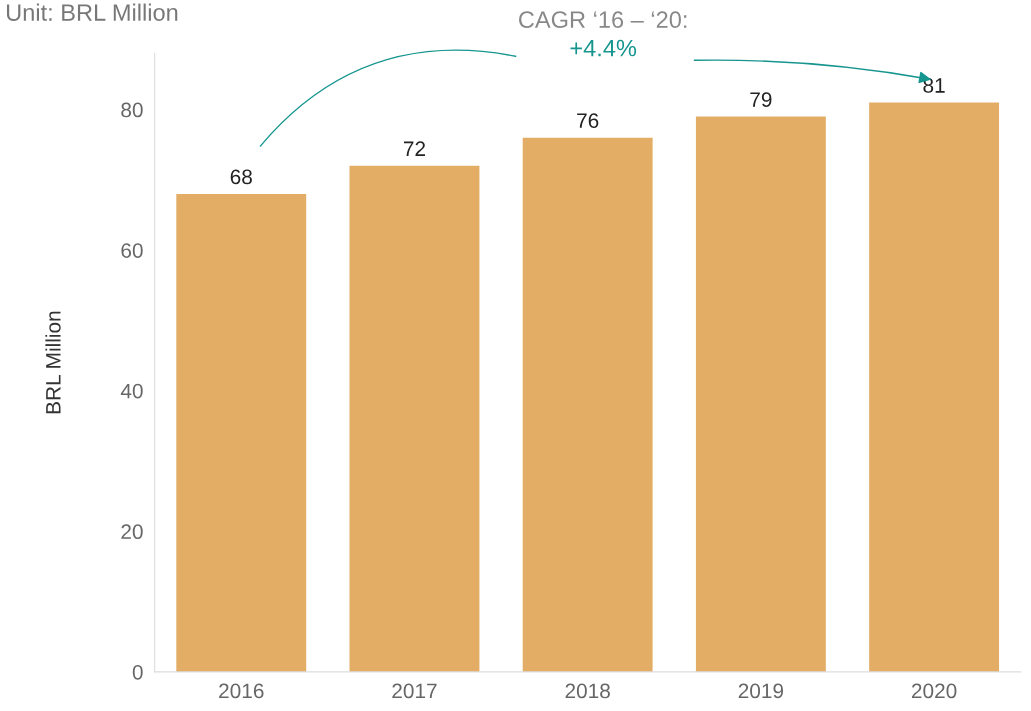  Describe the element at coordinates (603, 48) in the screenshot. I see `annotation: +4.4%` at that location.